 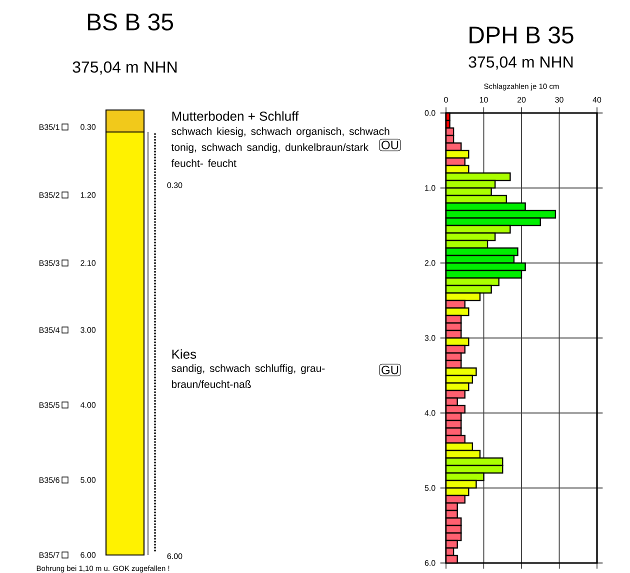 I want to click on text: B35/6, so click(x=49, y=480).